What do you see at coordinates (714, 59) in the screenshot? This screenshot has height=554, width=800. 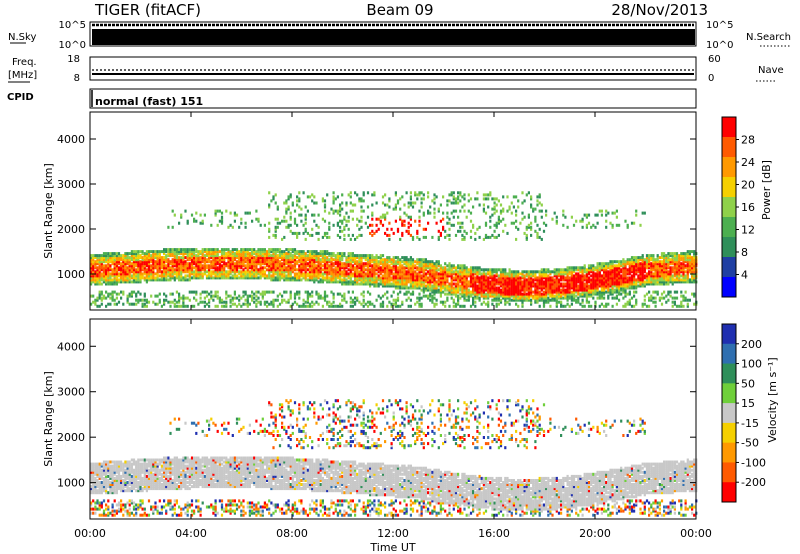 I see `nave-tick-top: 60` at bounding box center [714, 59].